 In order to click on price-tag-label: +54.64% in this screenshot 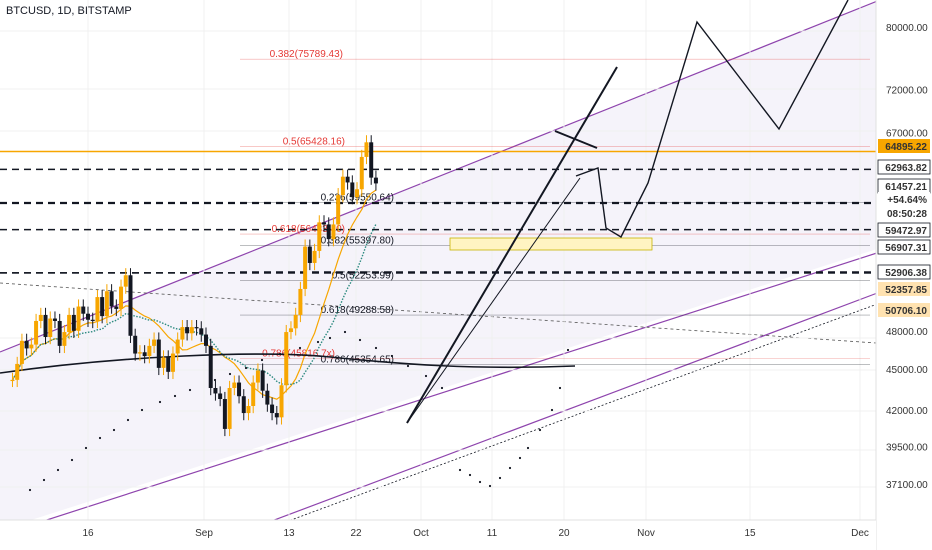, I will do `click(907, 200)`.